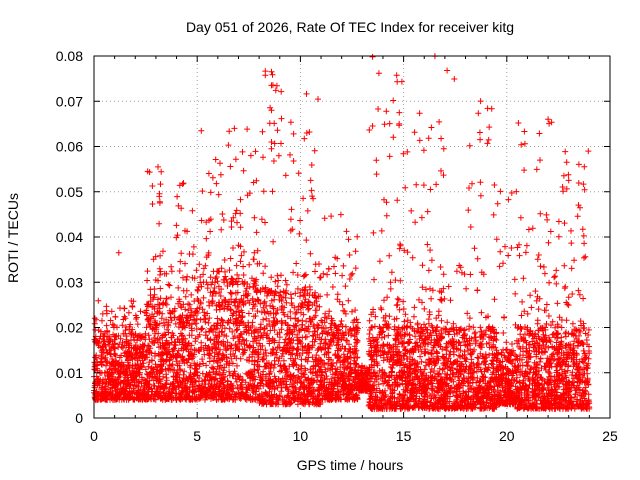 This screenshot has height=480, width=640. Describe the element at coordinates (301, 436) in the screenshot. I see `x-tick-label: 10` at that location.